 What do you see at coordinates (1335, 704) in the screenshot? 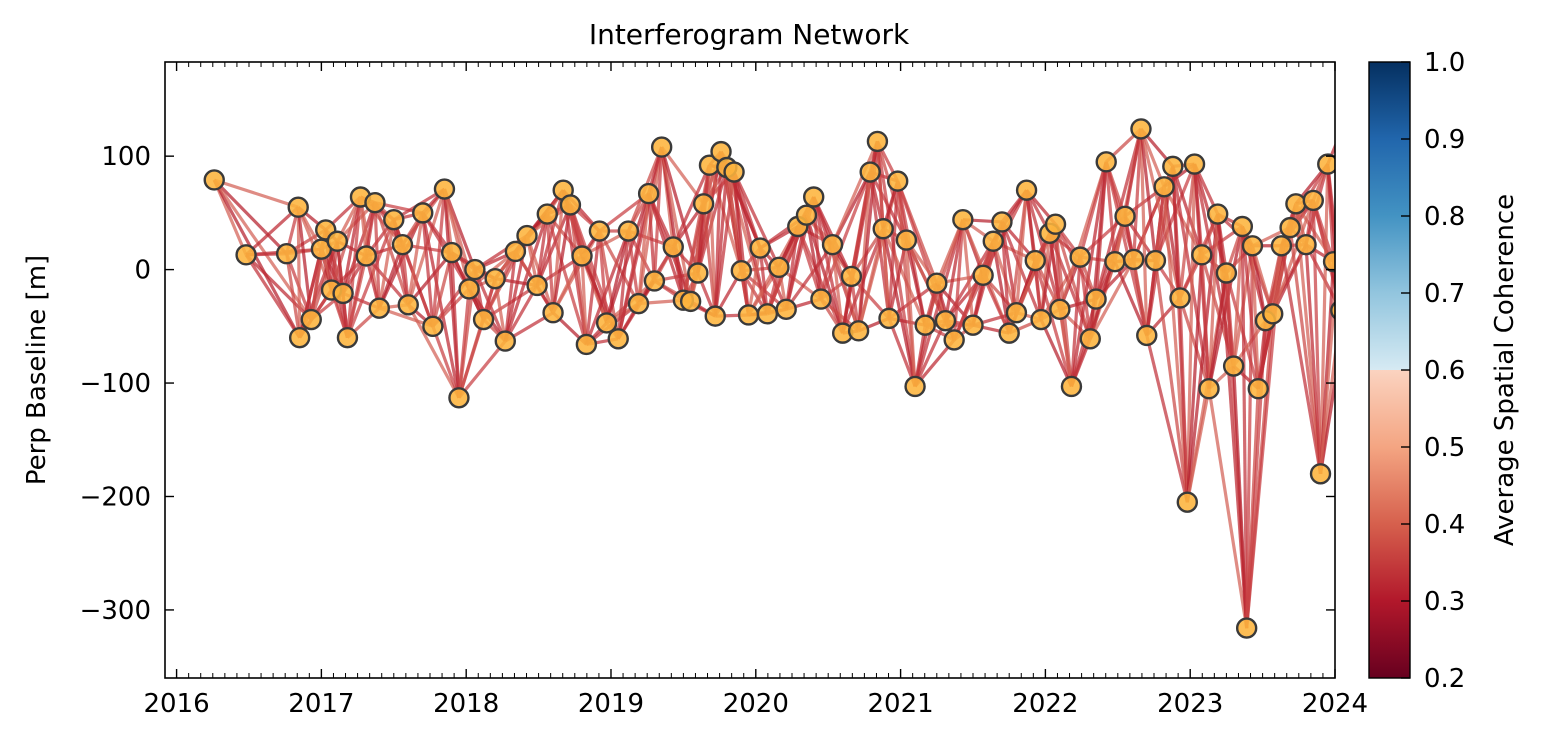
I see `x-tick-label: 2024` at bounding box center [1335, 704].